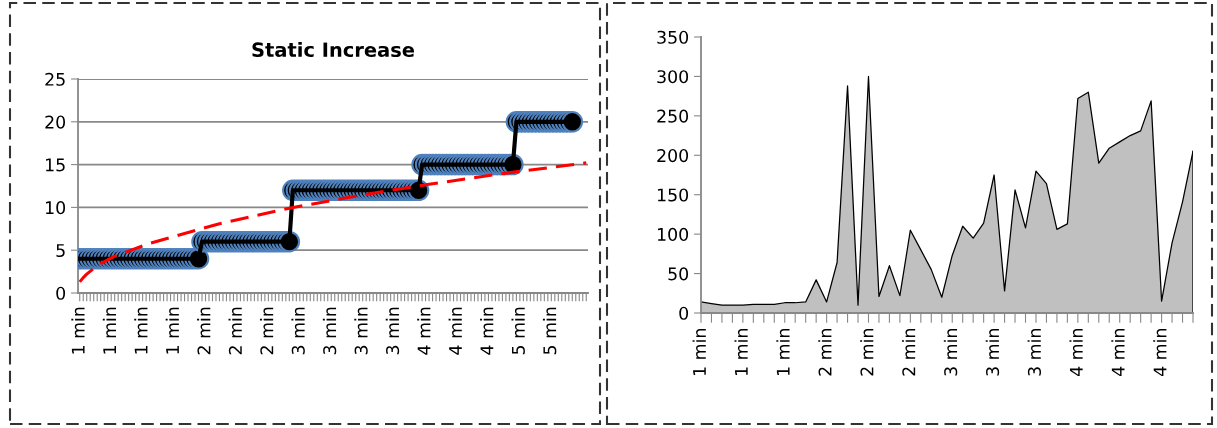 The width and height of the screenshot is (1217, 428). Describe the element at coordinates (55, 122) in the screenshot. I see `y-tick-label: 20` at that location.